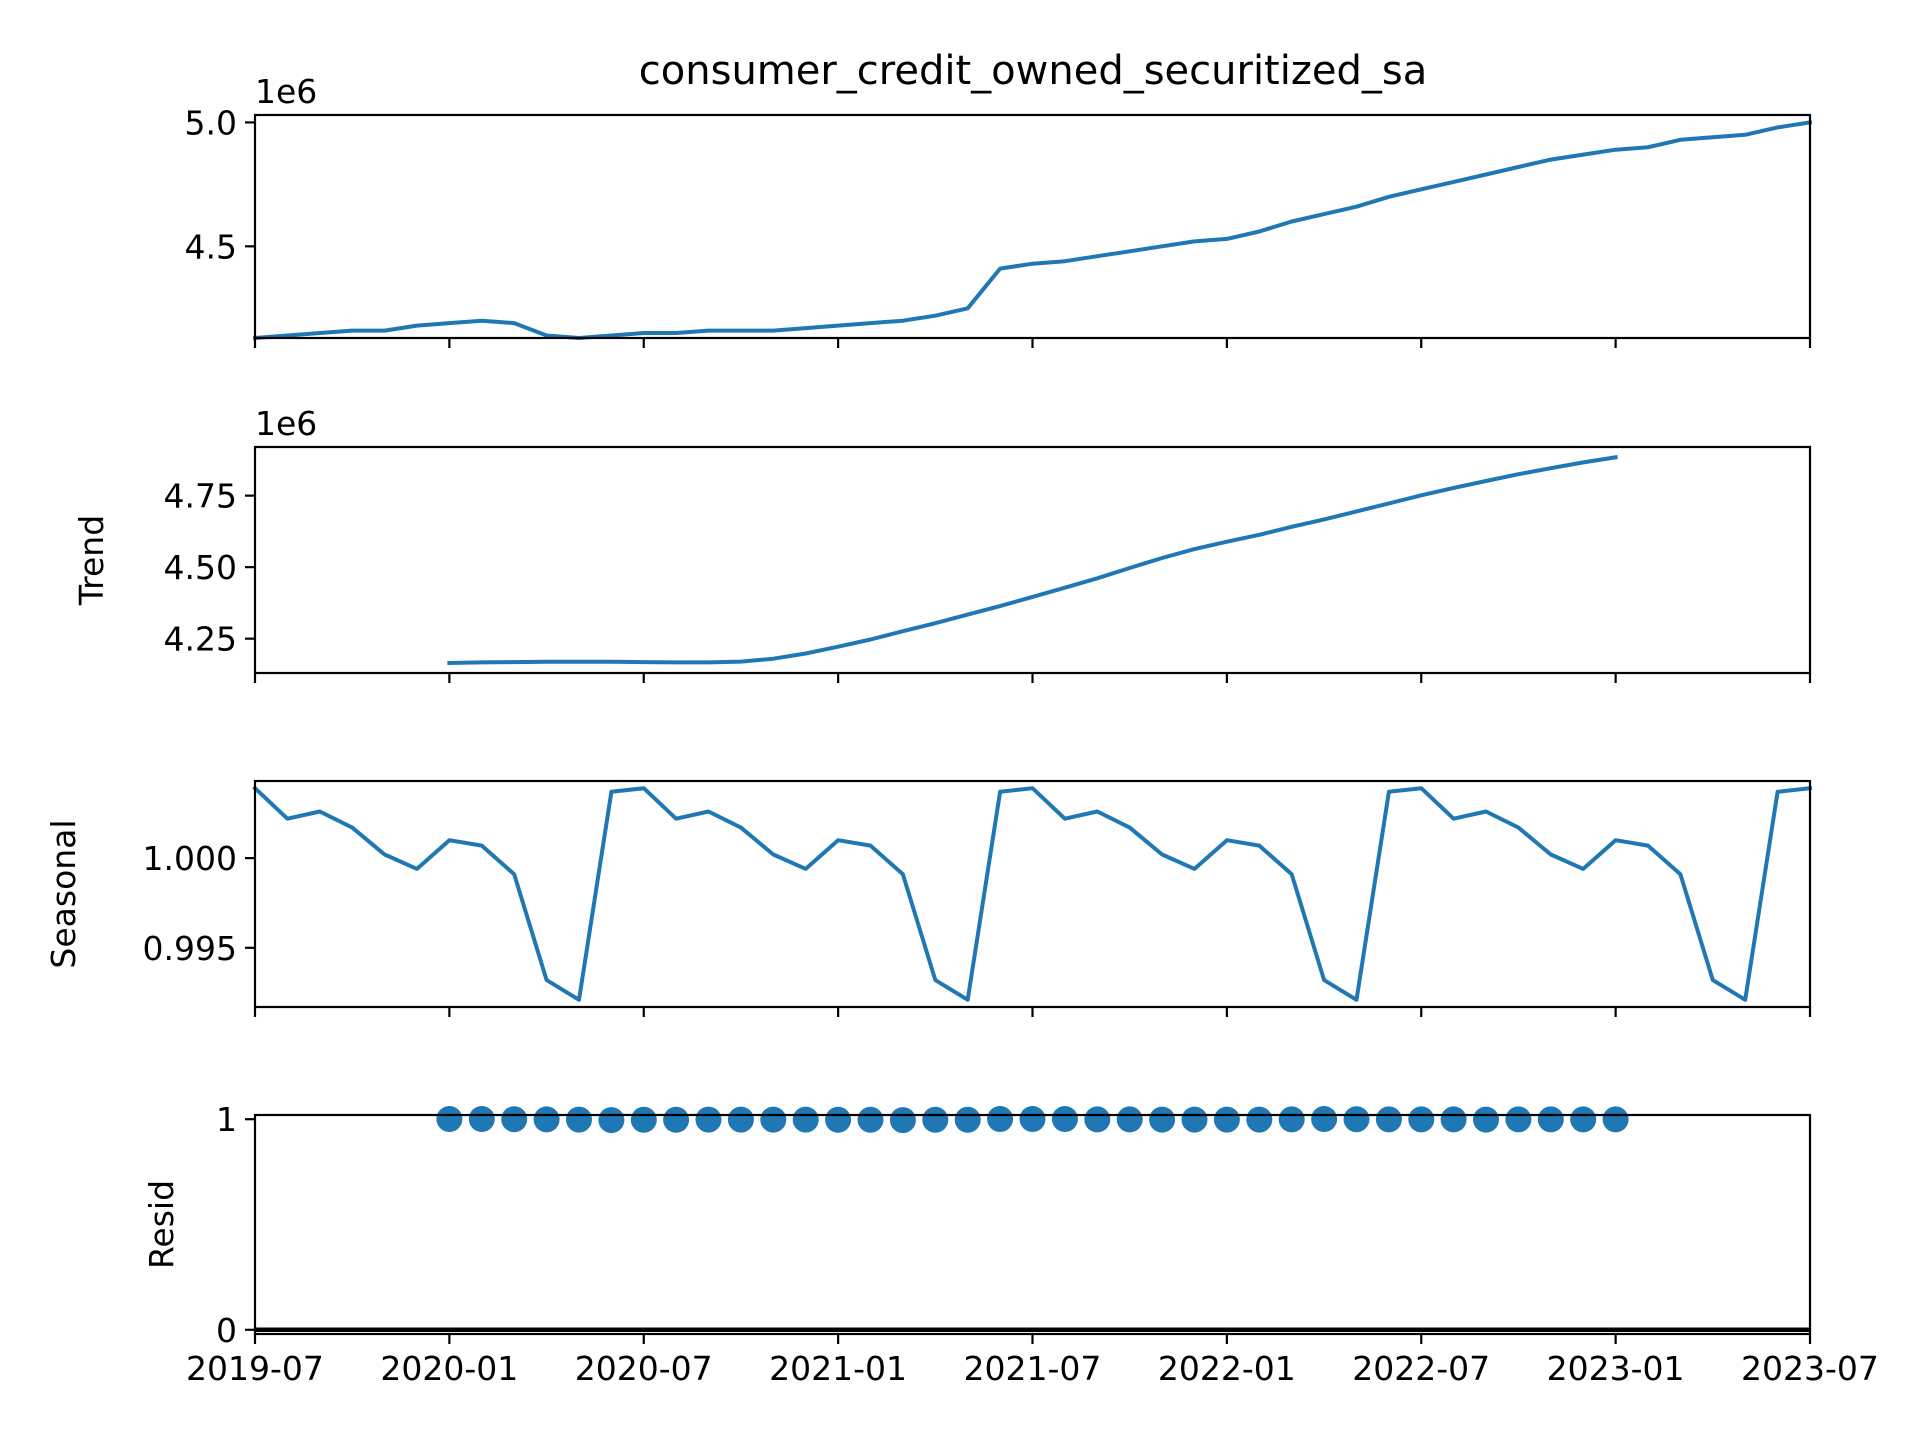 This screenshot has height=1440, width=1920. Describe the element at coordinates (1033, 1368) in the screenshot. I see `xtick-label: 2021-07` at that location.